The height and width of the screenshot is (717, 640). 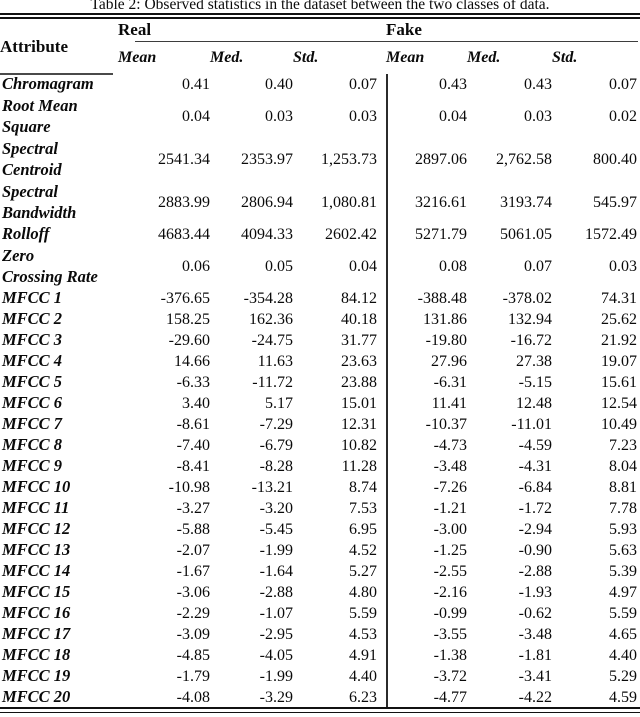 What do you see at coordinates (535, 676) in the screenshot?
I see `value-cell: -3.41` at bounding box center [535, 676].